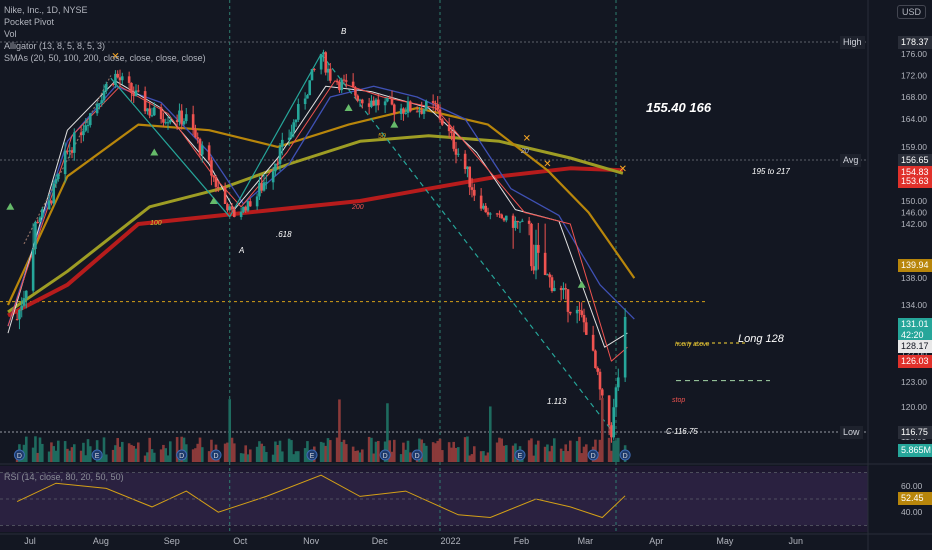 This screenshot has width=932, height=550. What do you see at coordinates (97, 456) in the screenshot?
I see `event-badge-letter: E` at bounding box center [97, 456].